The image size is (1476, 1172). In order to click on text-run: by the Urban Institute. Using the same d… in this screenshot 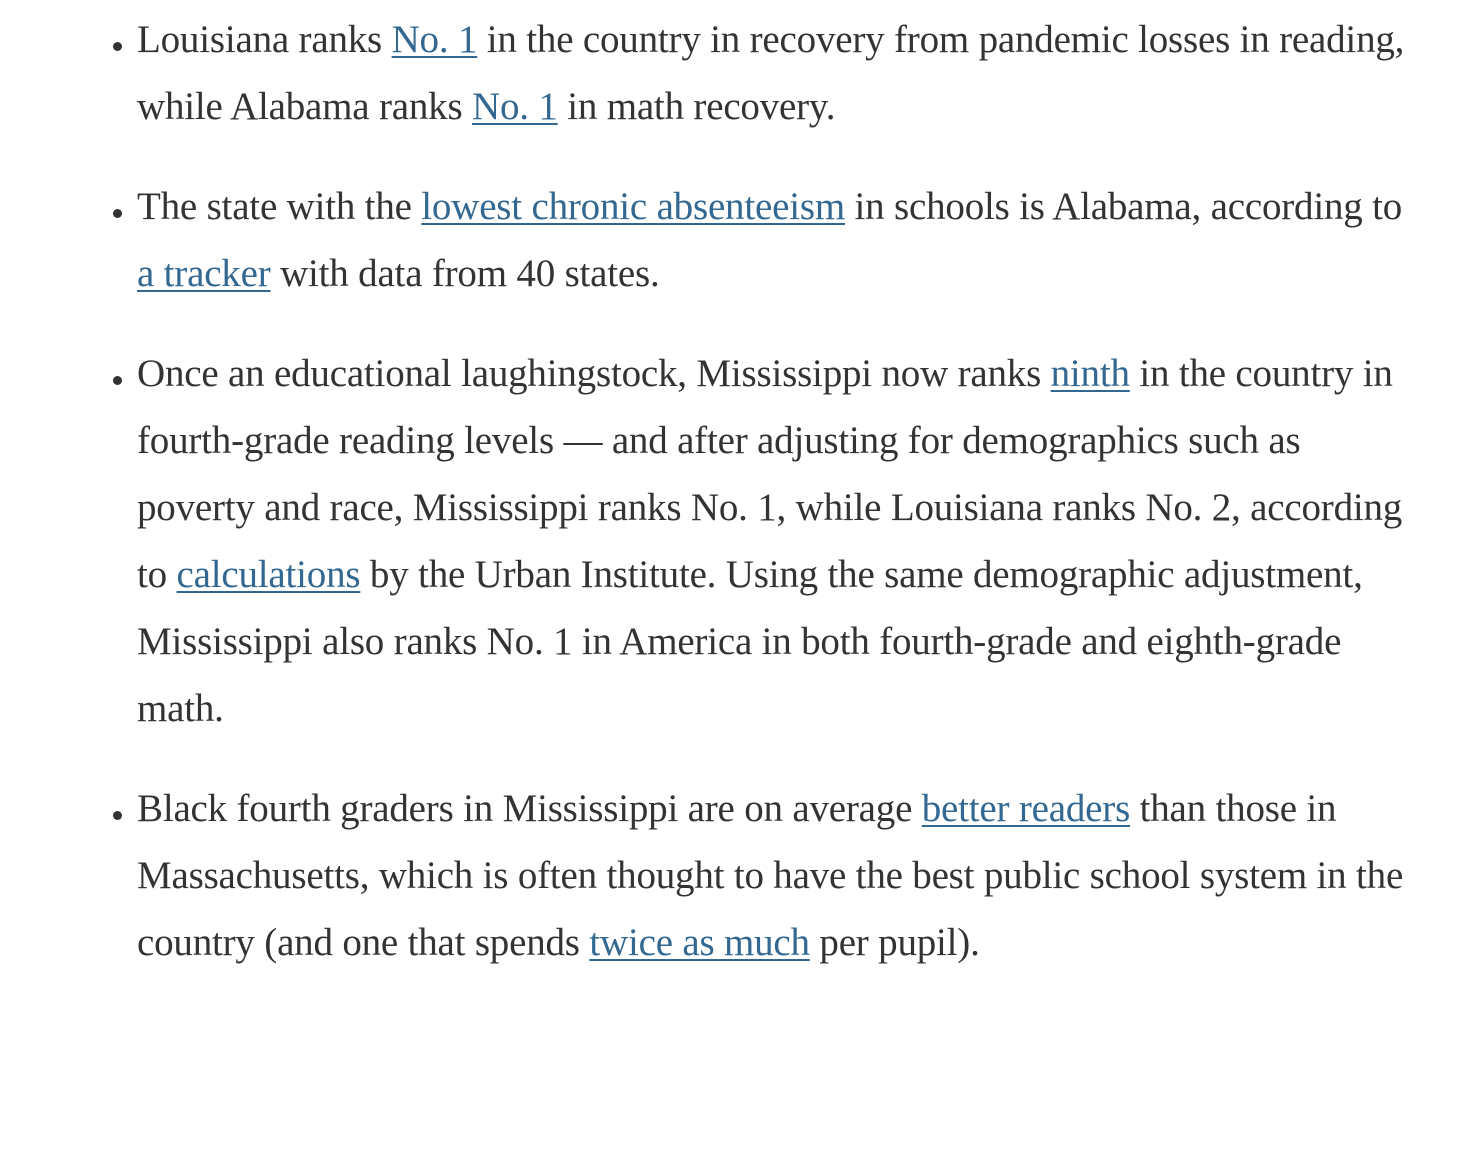, I will do `click(750, 641)`.